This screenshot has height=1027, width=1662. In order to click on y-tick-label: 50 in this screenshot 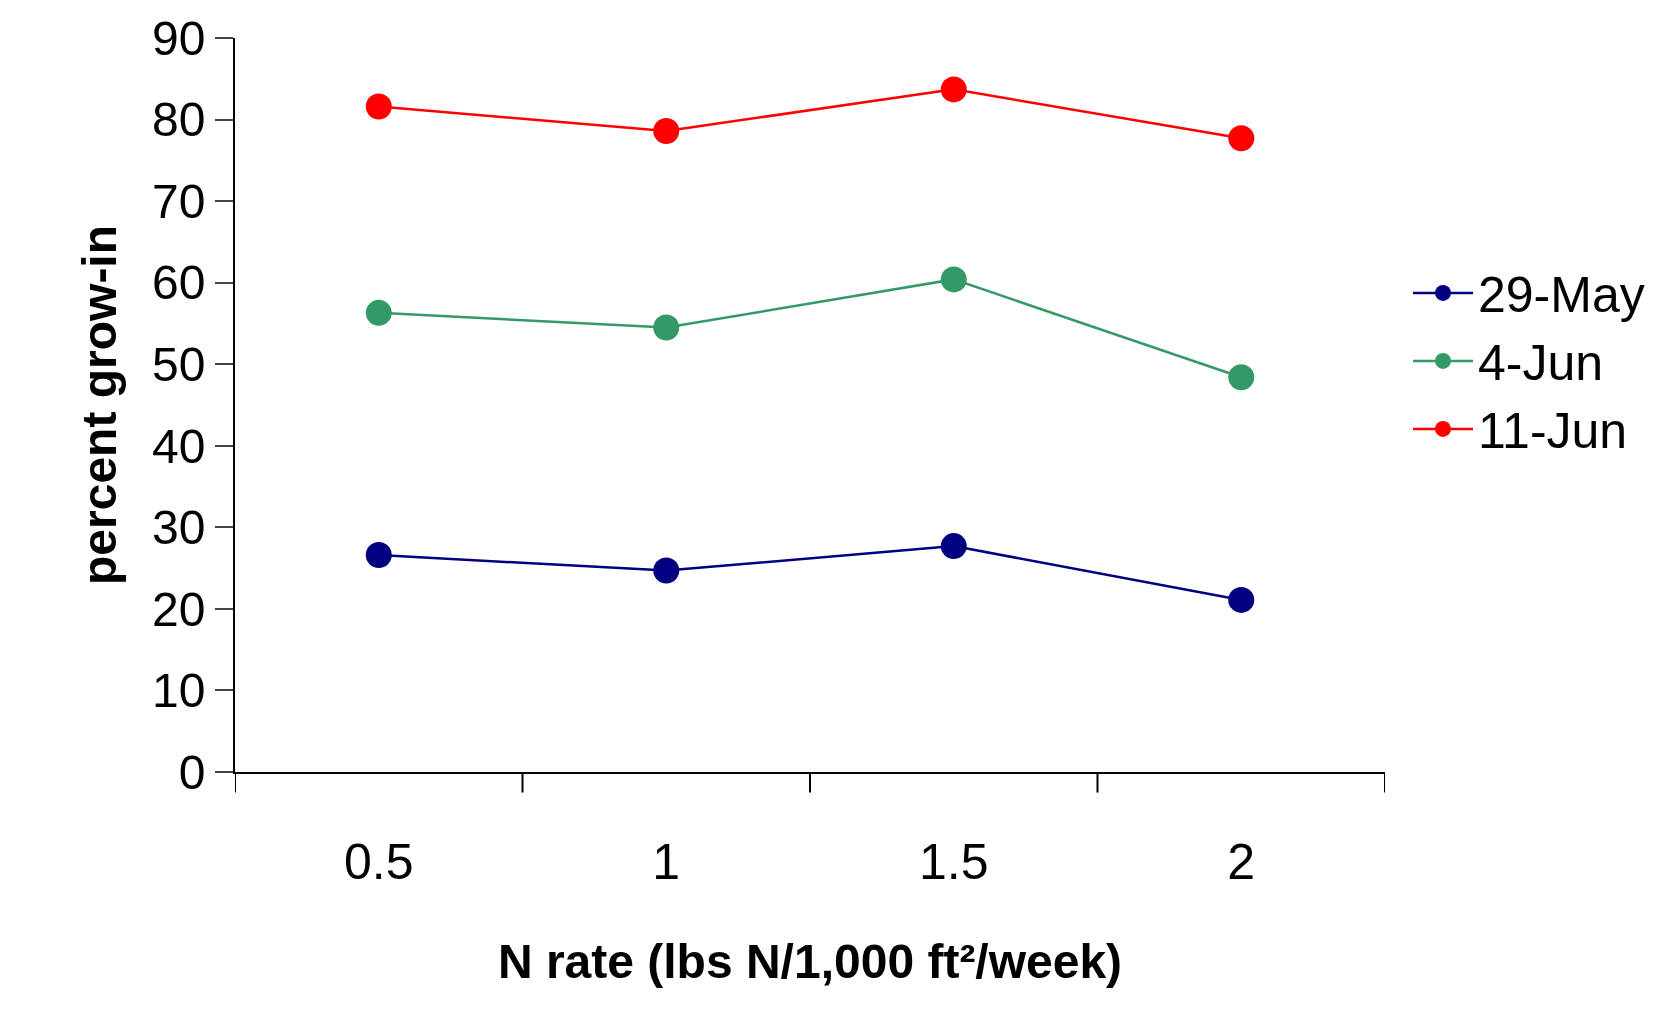, I will do `click(179, 365)`.